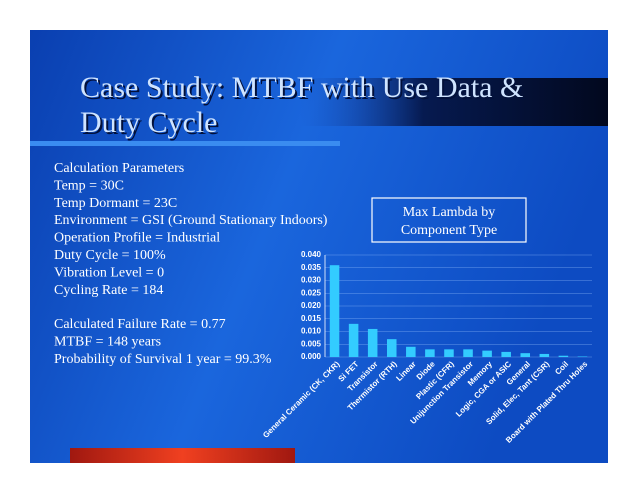 This screenshot has height=493, width=638. What do you see at coordinates (119, 168) in the screenshot?
I see `parameter-line: Calculation Parameters` at bounding box center [119, 168].